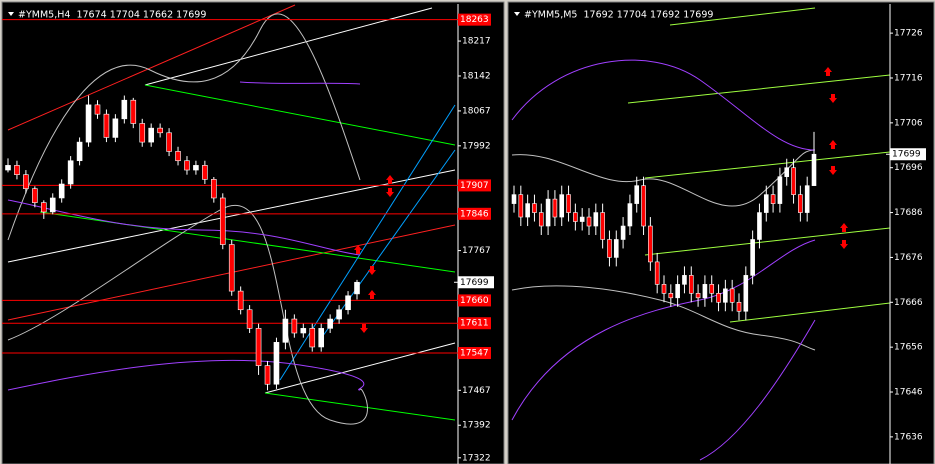 The image size is (935, 464). I want to click on y-tick-label: 17666, so click(908, 303).